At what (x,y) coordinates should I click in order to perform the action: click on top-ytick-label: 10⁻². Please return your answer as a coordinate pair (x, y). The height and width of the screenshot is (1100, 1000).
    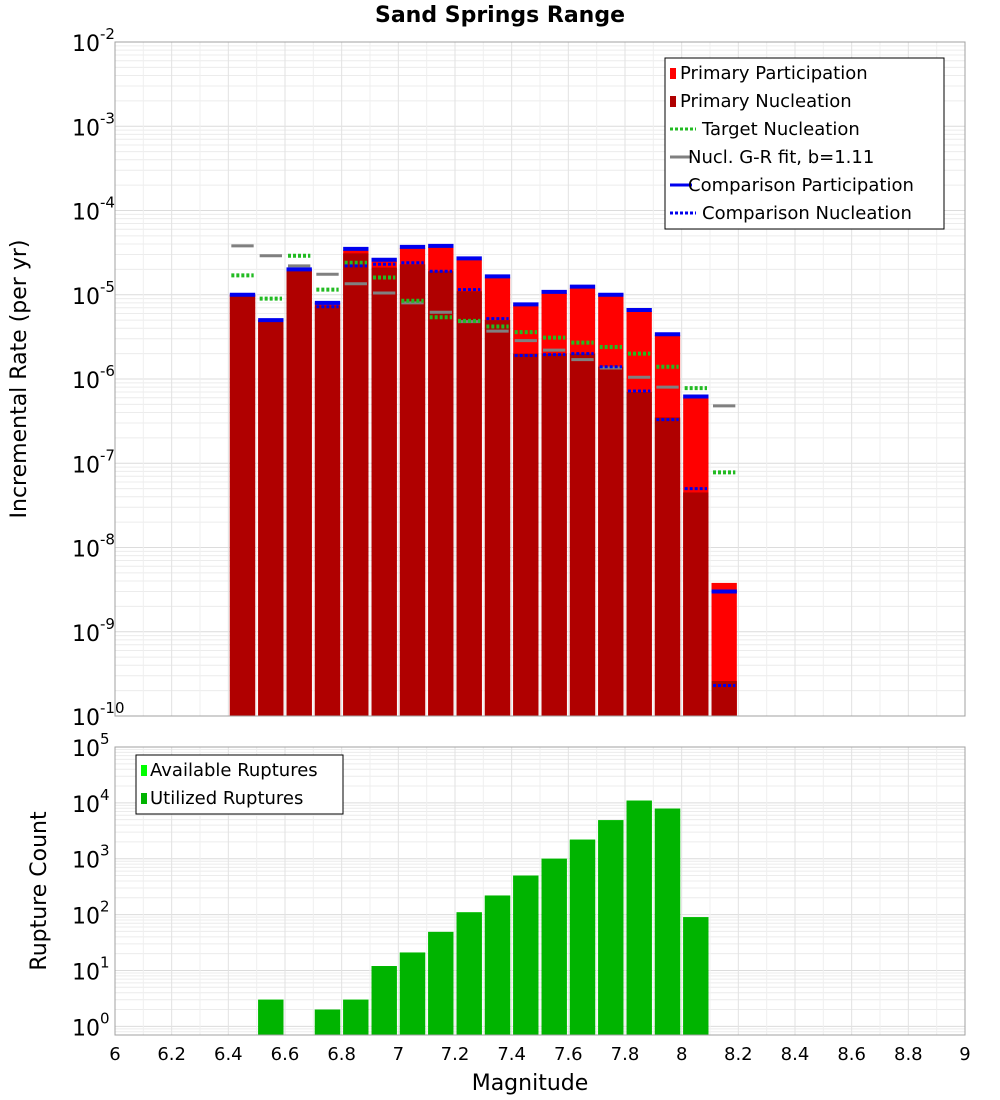
    Looking at the image, I should click on (93, 41).